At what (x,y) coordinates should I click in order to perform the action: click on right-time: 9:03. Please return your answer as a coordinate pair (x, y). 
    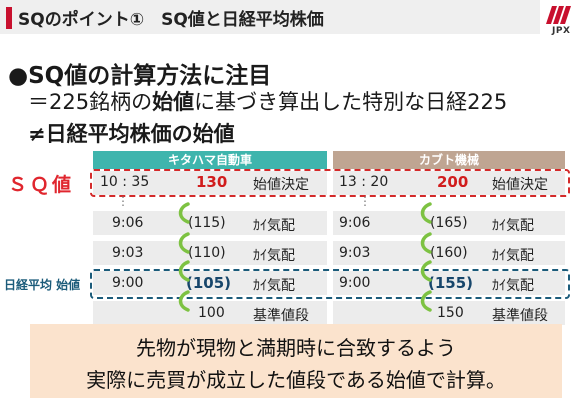
    Looking at the image, I should click on (355, 253).